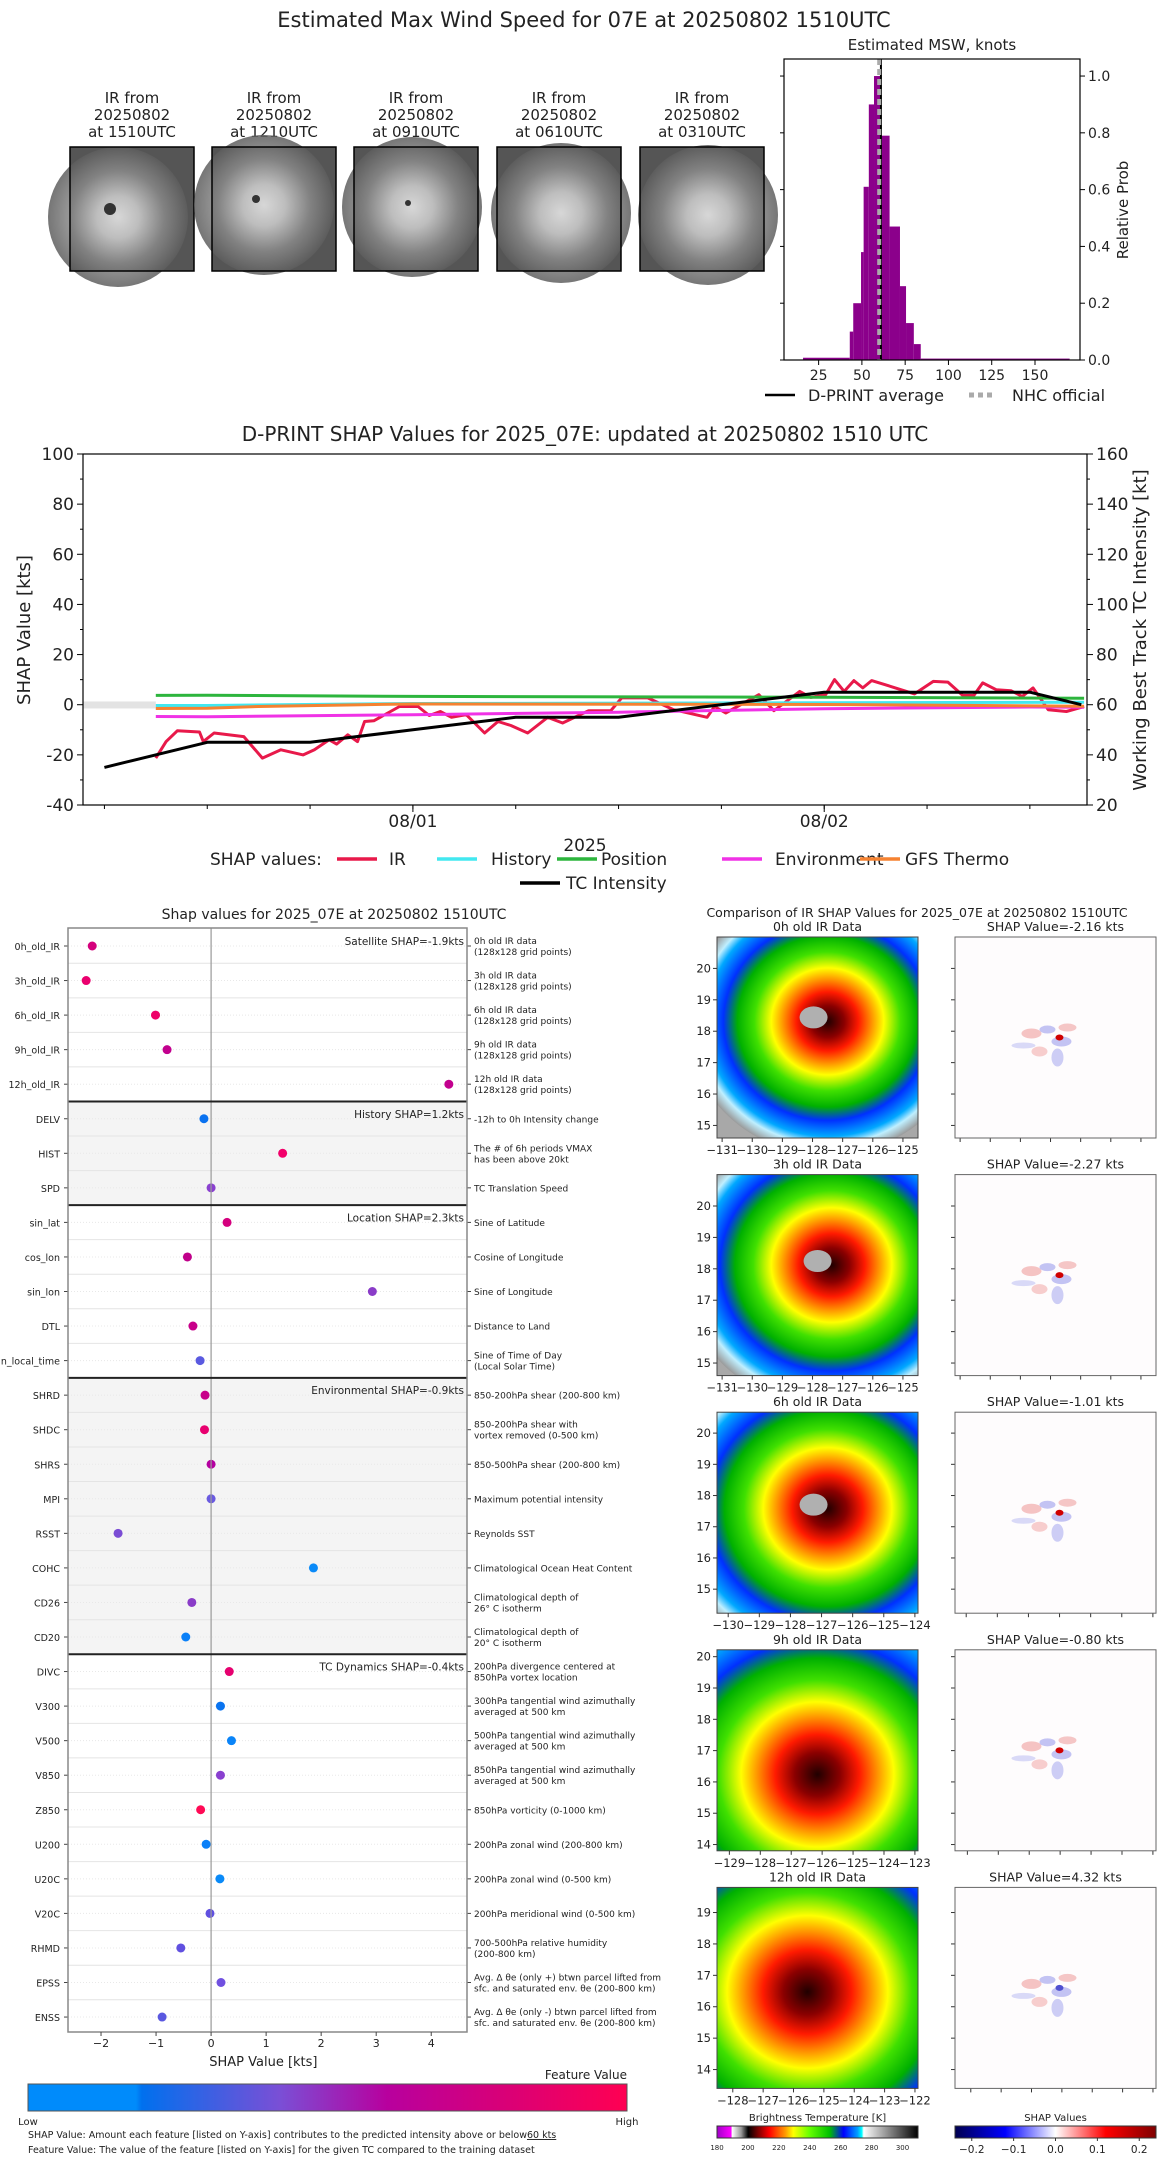 The image size is (1168, 2158). Describe the element at coordinates (540, 1811) in the screenshot. I see `feature-description: 850hPa vorticity (0-1000 km)` at that location.